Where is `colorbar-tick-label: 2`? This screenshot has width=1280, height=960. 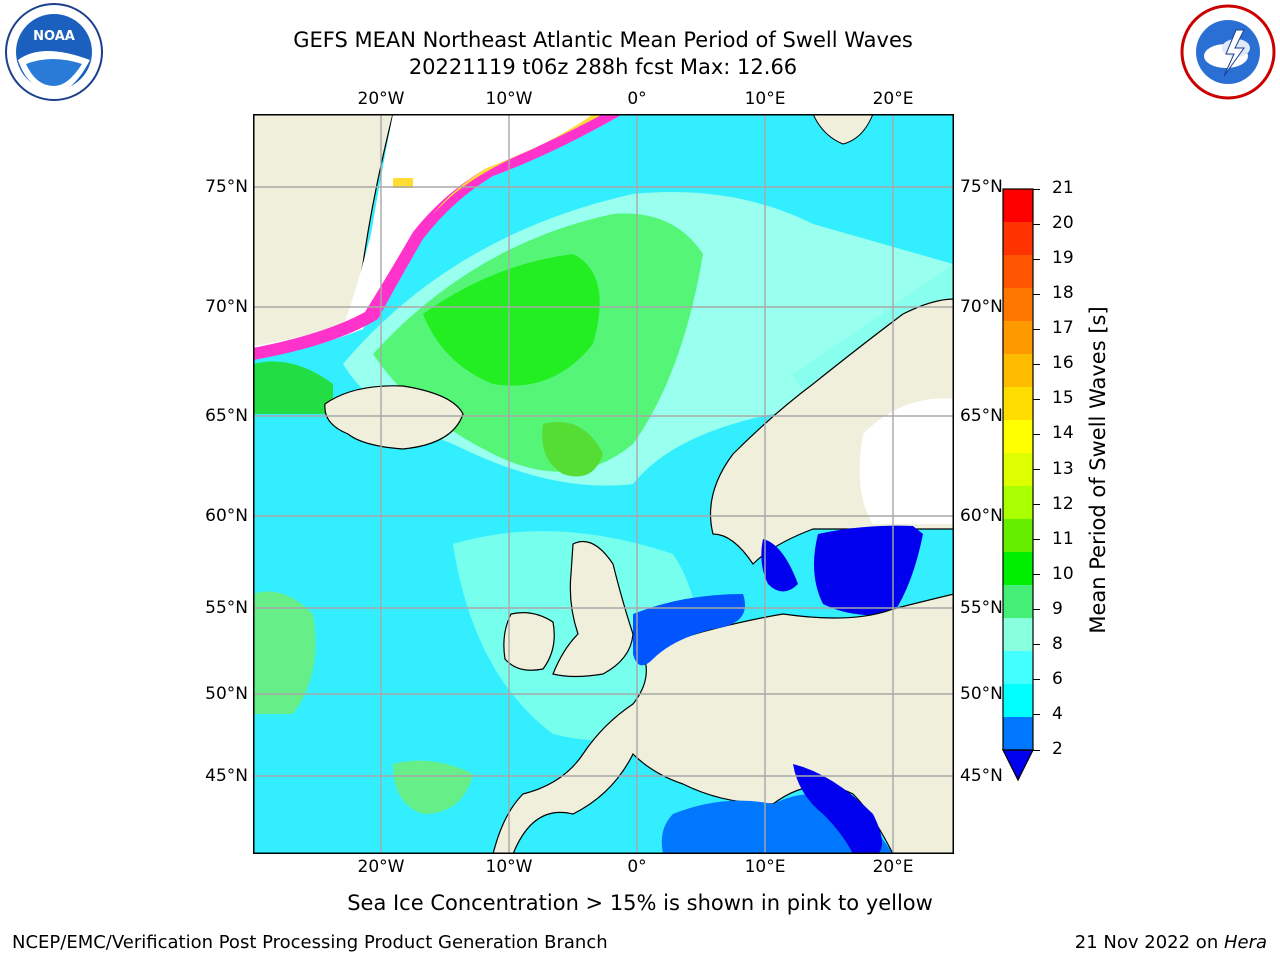
colorbar-tick-label: 2 is located at coordinates (1057, 749).